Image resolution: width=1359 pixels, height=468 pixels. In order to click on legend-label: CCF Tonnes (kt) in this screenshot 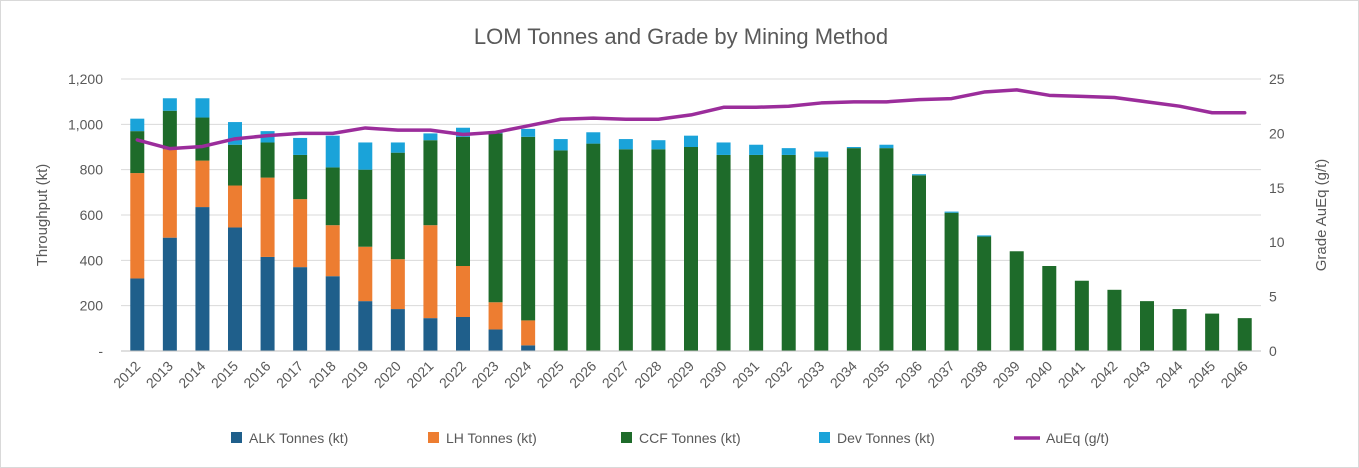, I will do `click(690, 438)`.